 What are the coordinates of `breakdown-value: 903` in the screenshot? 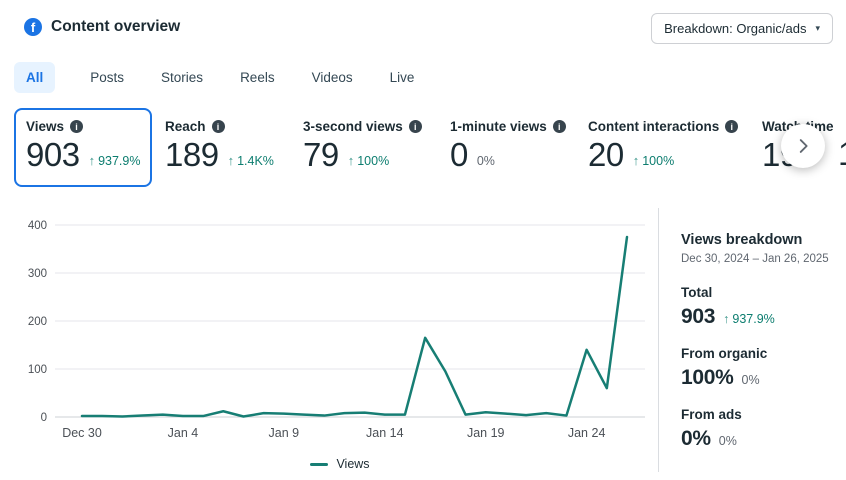 It's located at (698, 316).